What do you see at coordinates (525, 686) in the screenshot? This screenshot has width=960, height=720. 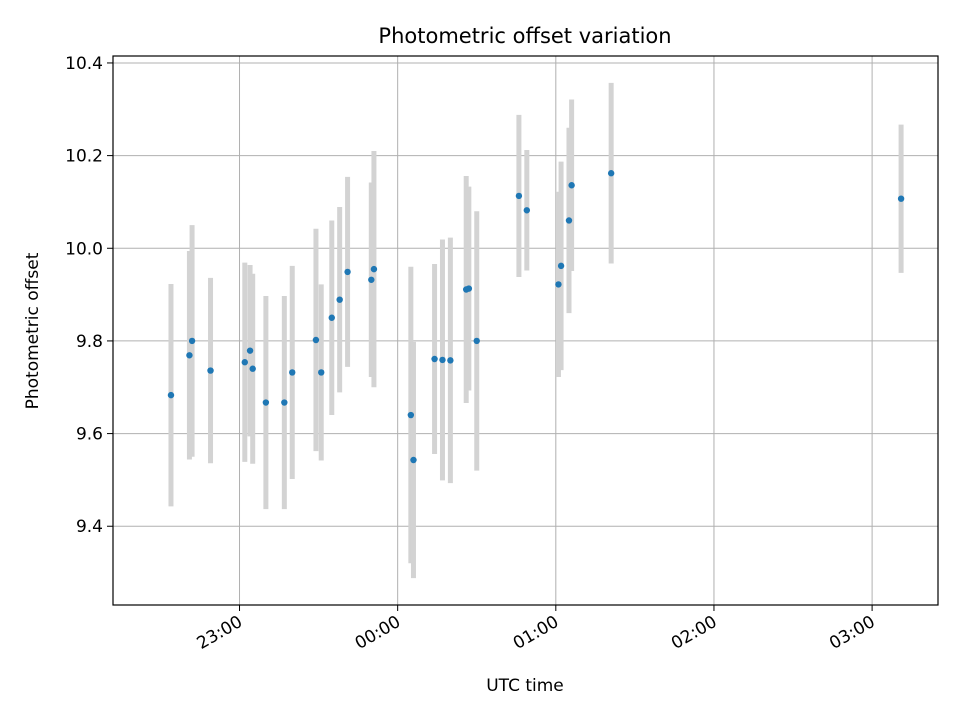 I see `x-axis-label: UTC time` at bounding box center [525, 686].